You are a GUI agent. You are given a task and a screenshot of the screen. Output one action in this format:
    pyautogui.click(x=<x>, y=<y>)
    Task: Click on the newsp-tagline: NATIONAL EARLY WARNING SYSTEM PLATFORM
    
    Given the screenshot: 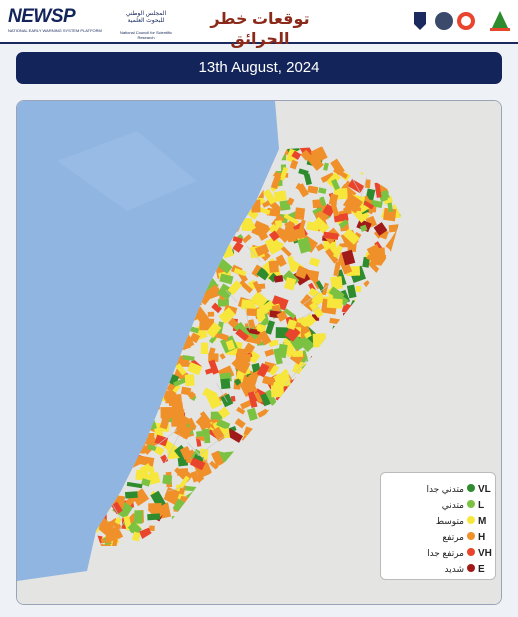 What is the action you would take?
    pyautogui.click(x=55, y=30)
    